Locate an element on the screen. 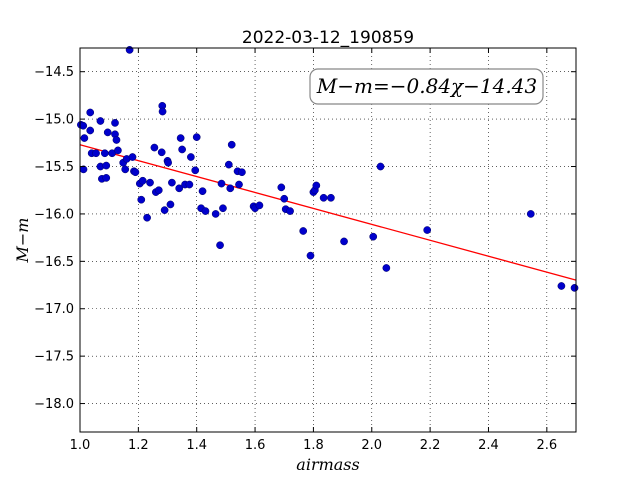 The height and width of the screenshot is (480, 640). y-tick-label: −17.0 is located at coordinates (54, 309).